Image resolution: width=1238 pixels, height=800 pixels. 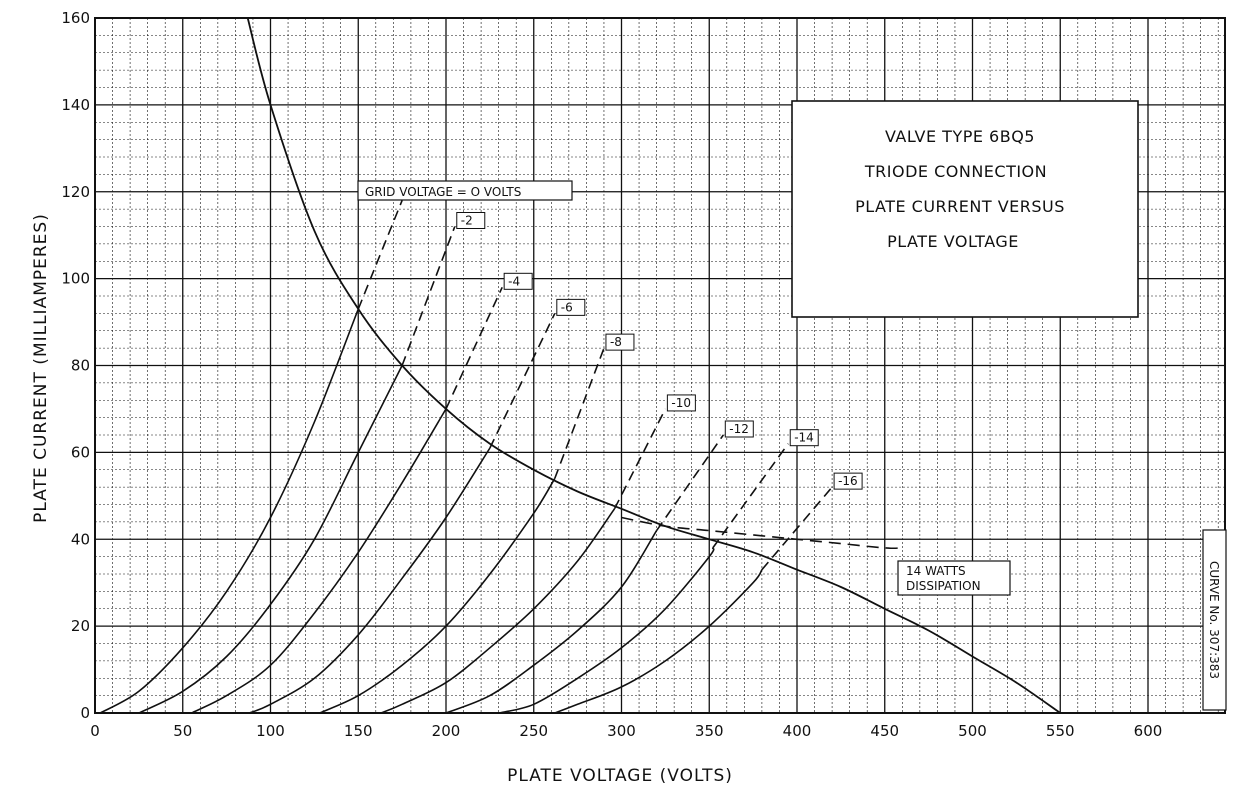 I want to click on curve-grid-neg14, so click(x=606, y=630).